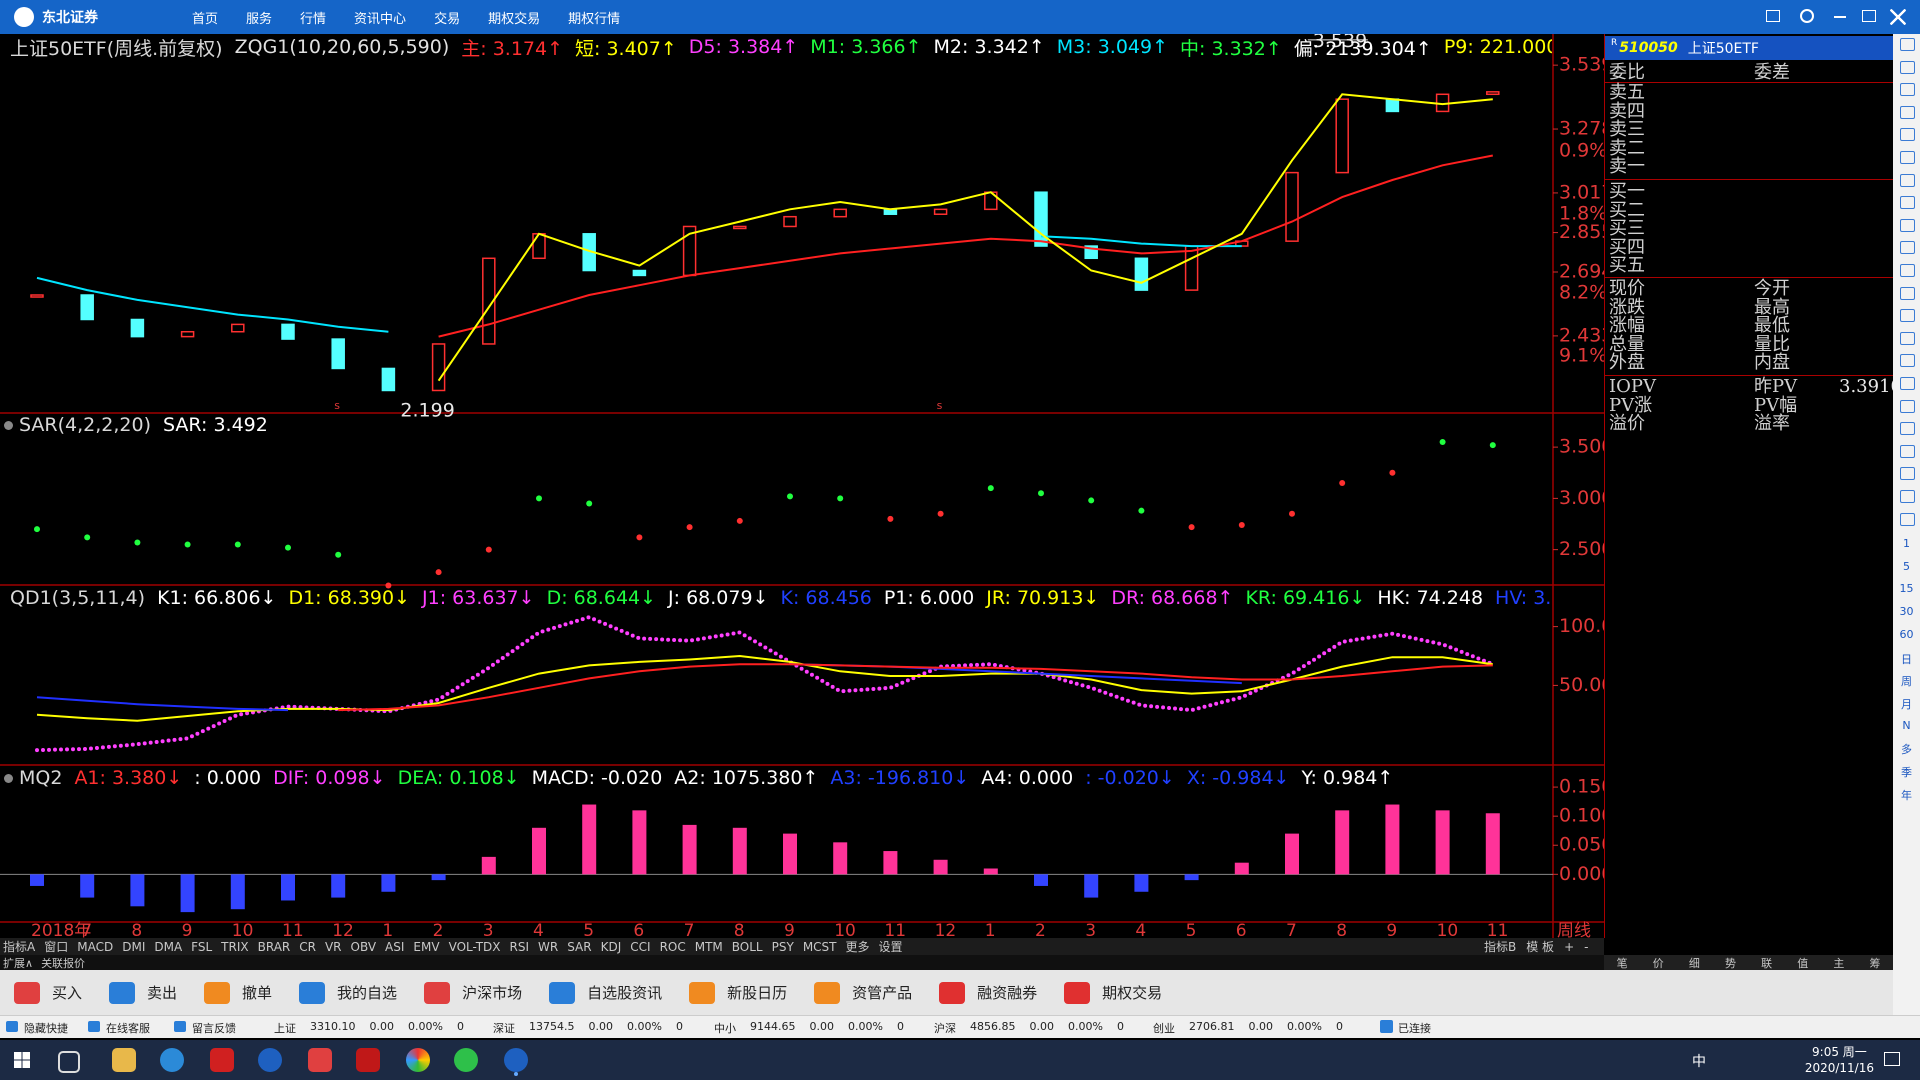  Describe the element at coordinates (1906, 612) in the screenshot. I see `period-button: 30` at that location.